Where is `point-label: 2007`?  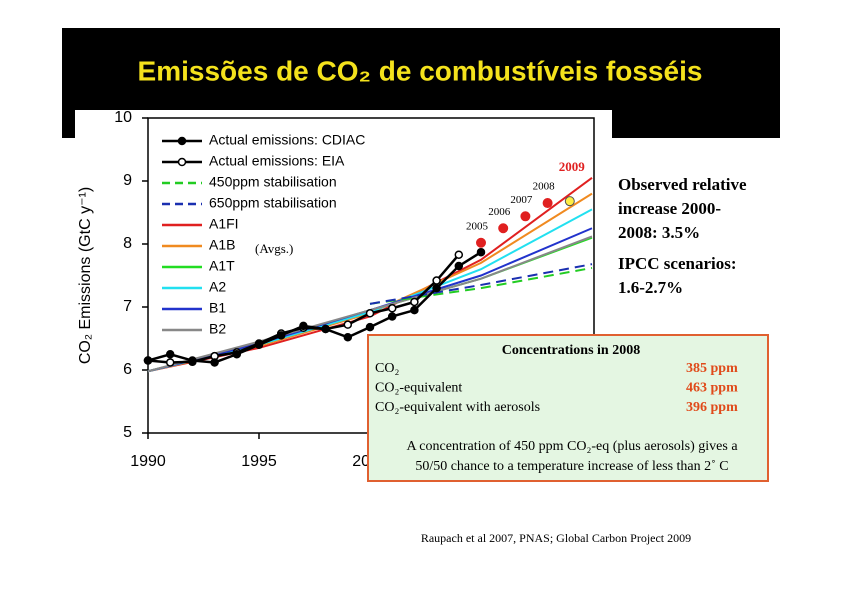 point-label: 2007 is located at coordinates (521, 200).